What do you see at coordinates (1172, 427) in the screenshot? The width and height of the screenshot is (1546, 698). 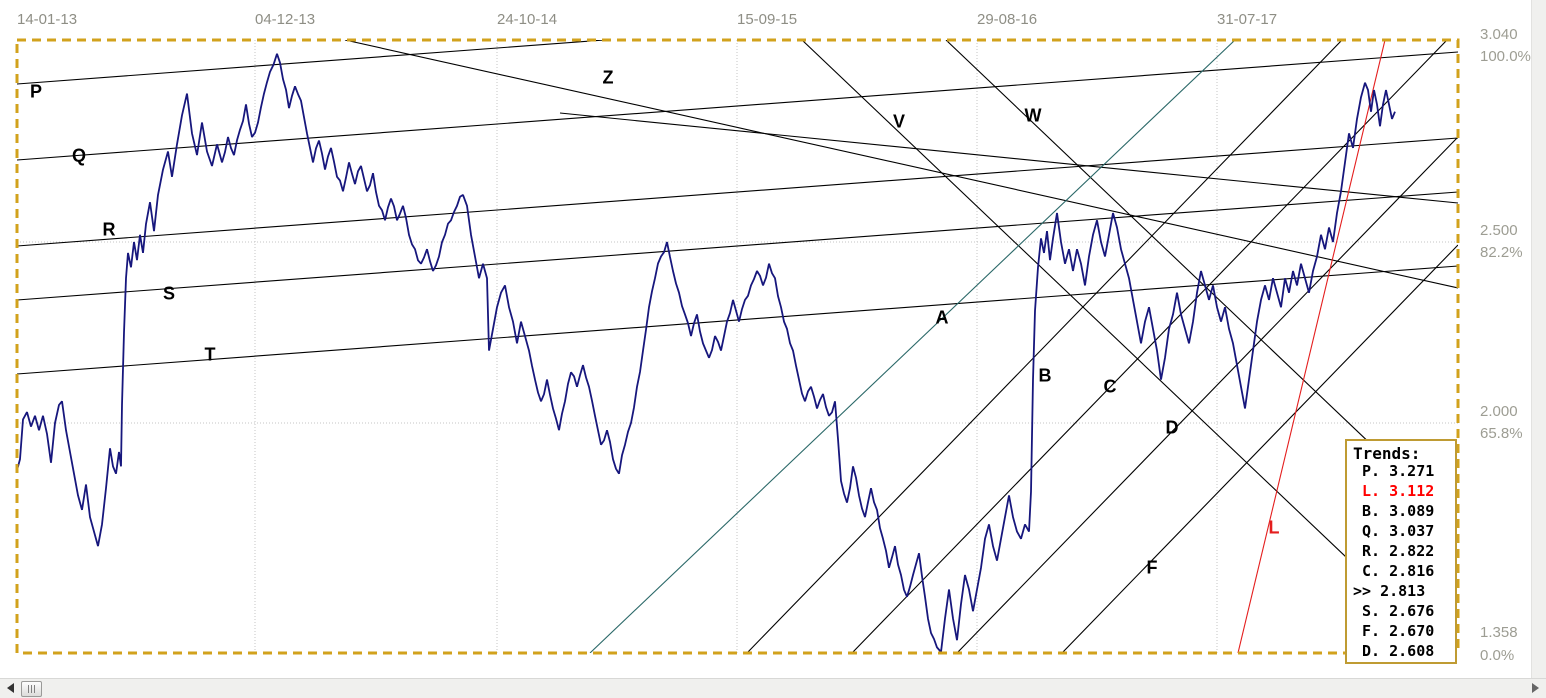 I see `trend-letter-D: D` at bounding box center [1172, 427].